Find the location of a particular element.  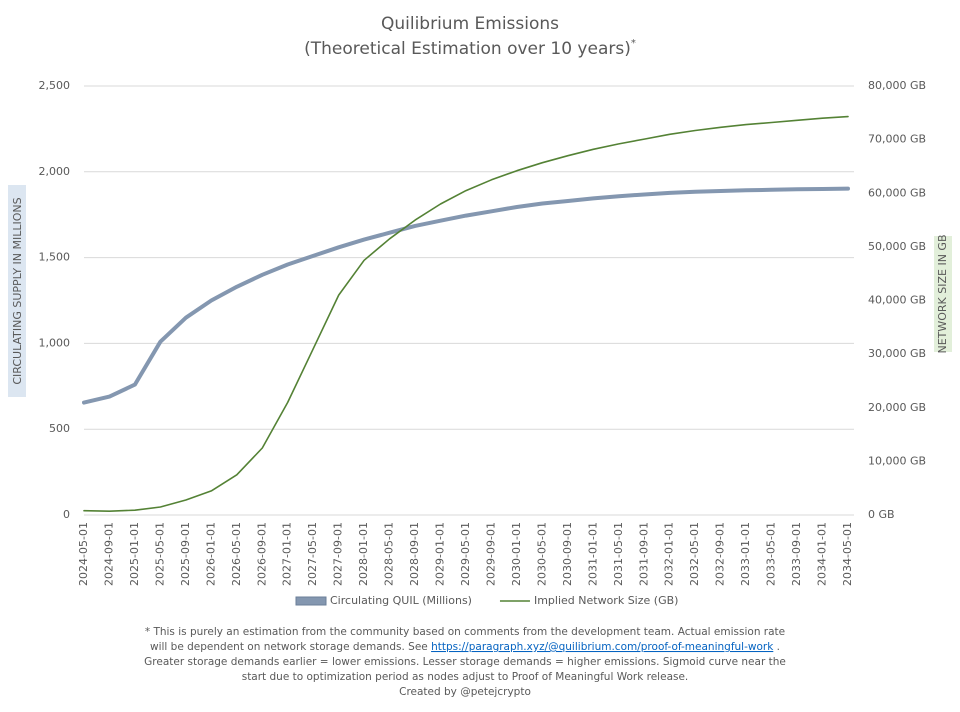

x-tick-label: 2025-01-01 is located at coordinates (134, 554).